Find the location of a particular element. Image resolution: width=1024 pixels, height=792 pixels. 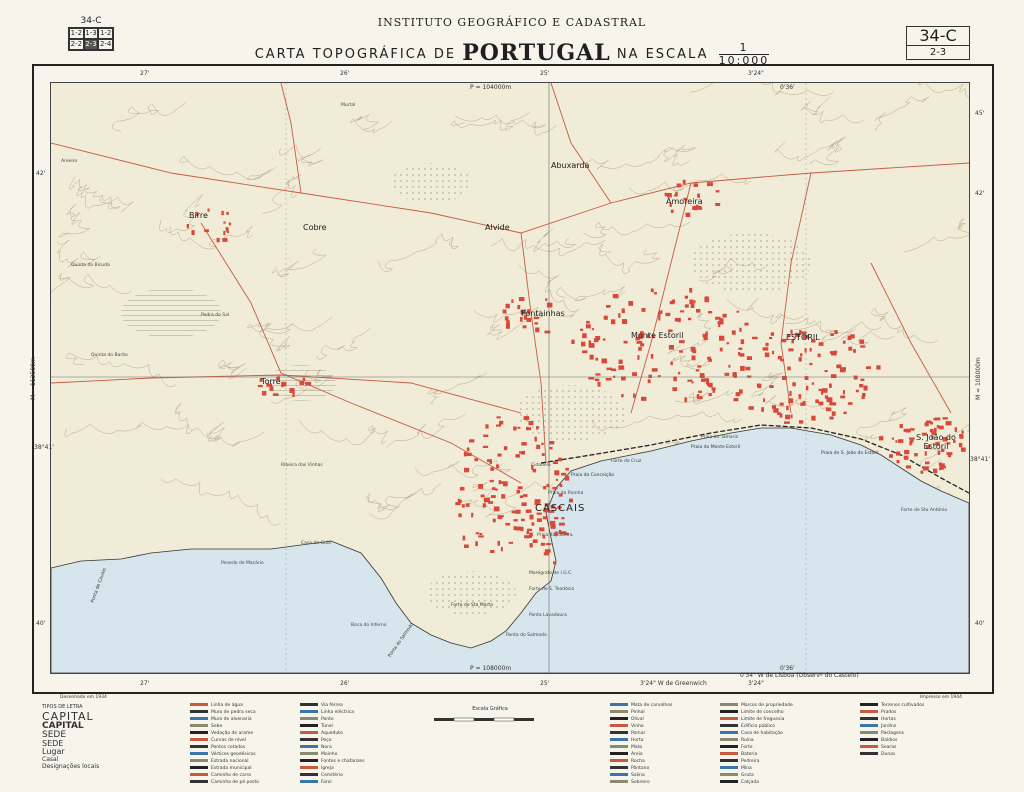

legend-item: Igreja is located at coordinates (332, 768).